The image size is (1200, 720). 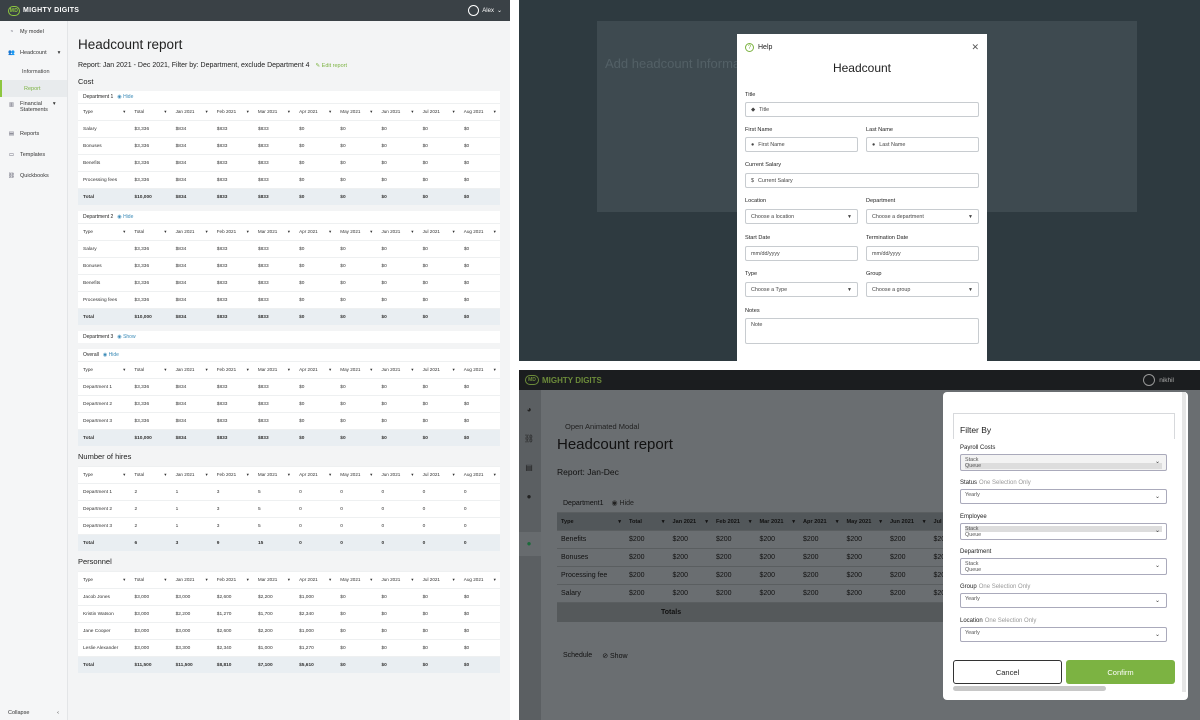 What do you see at coordinates (33, 154) in the screenshot?
I see `sidebar-item-templates: ▭ Templates` at bounding box center [33, 154].